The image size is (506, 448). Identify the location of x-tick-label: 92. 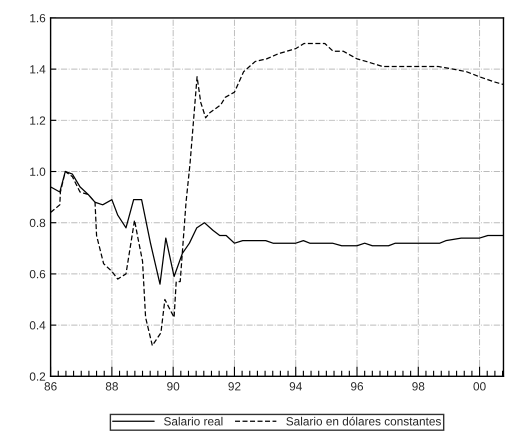
(234, 386).